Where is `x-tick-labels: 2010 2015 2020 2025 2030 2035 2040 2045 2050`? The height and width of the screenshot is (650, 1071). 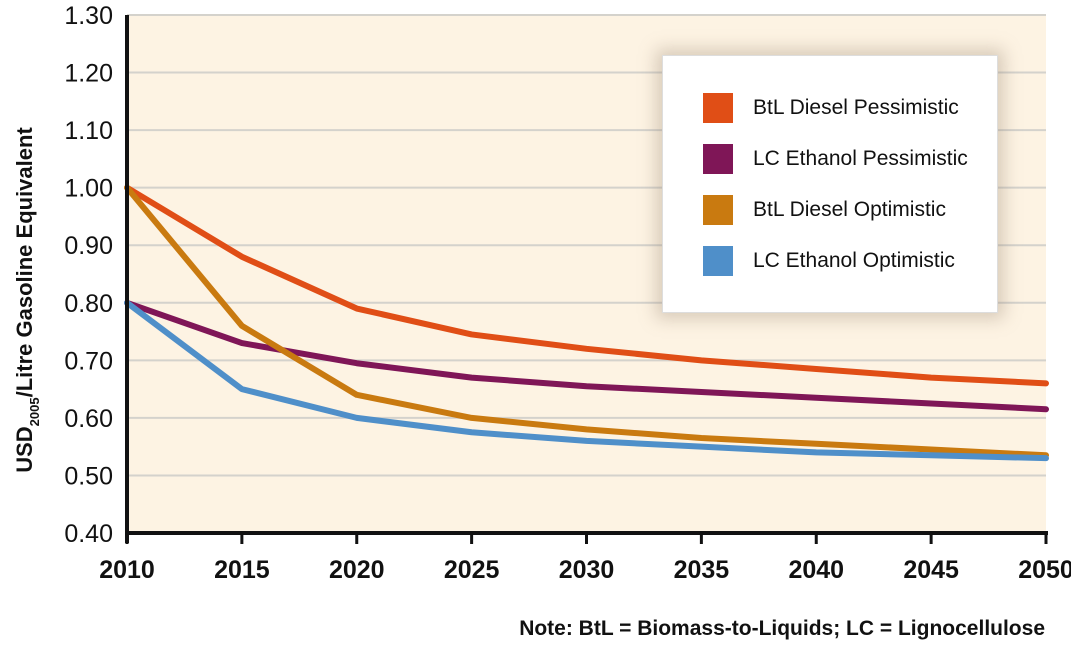 x-tick-labels: 2010 2015 2020 2025 2030 2035 2040 2045 2050 is located at coordinates (585, 570).